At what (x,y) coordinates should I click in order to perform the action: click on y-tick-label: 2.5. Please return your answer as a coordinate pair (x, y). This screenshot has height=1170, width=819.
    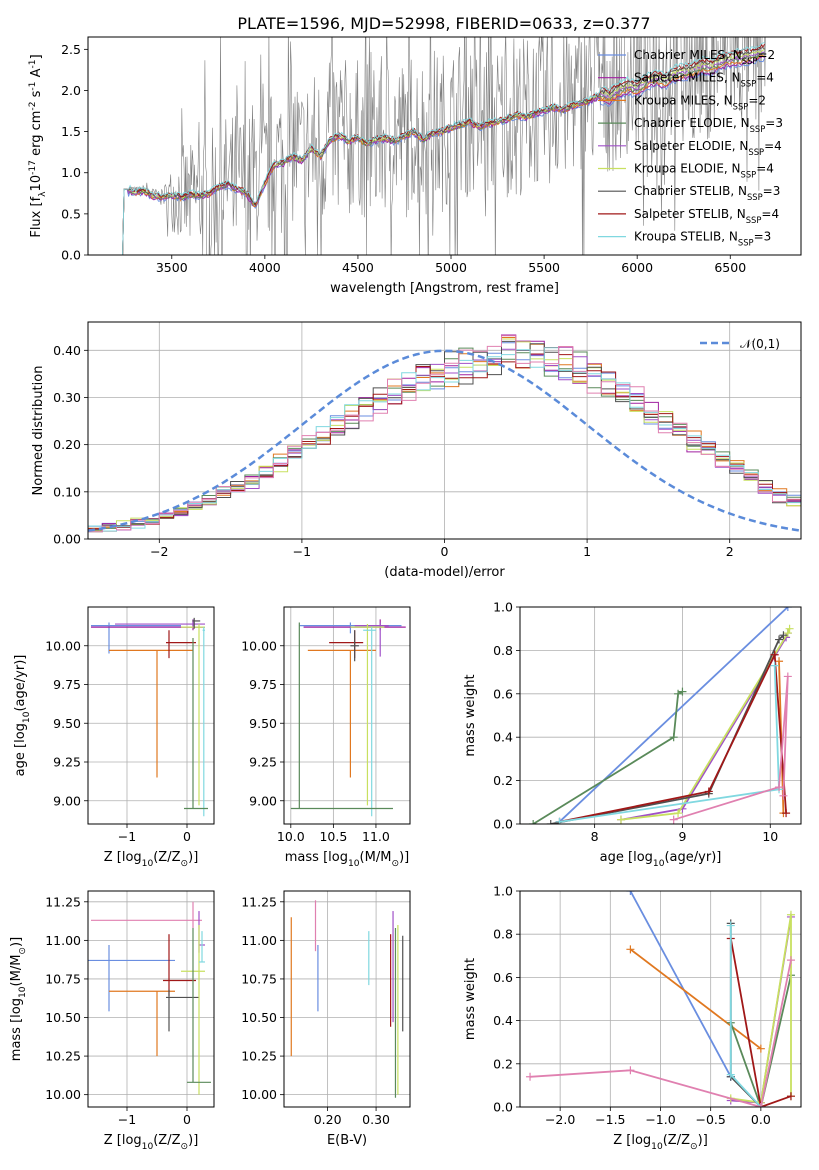
    Looking at the image, I should click on (71, 49).